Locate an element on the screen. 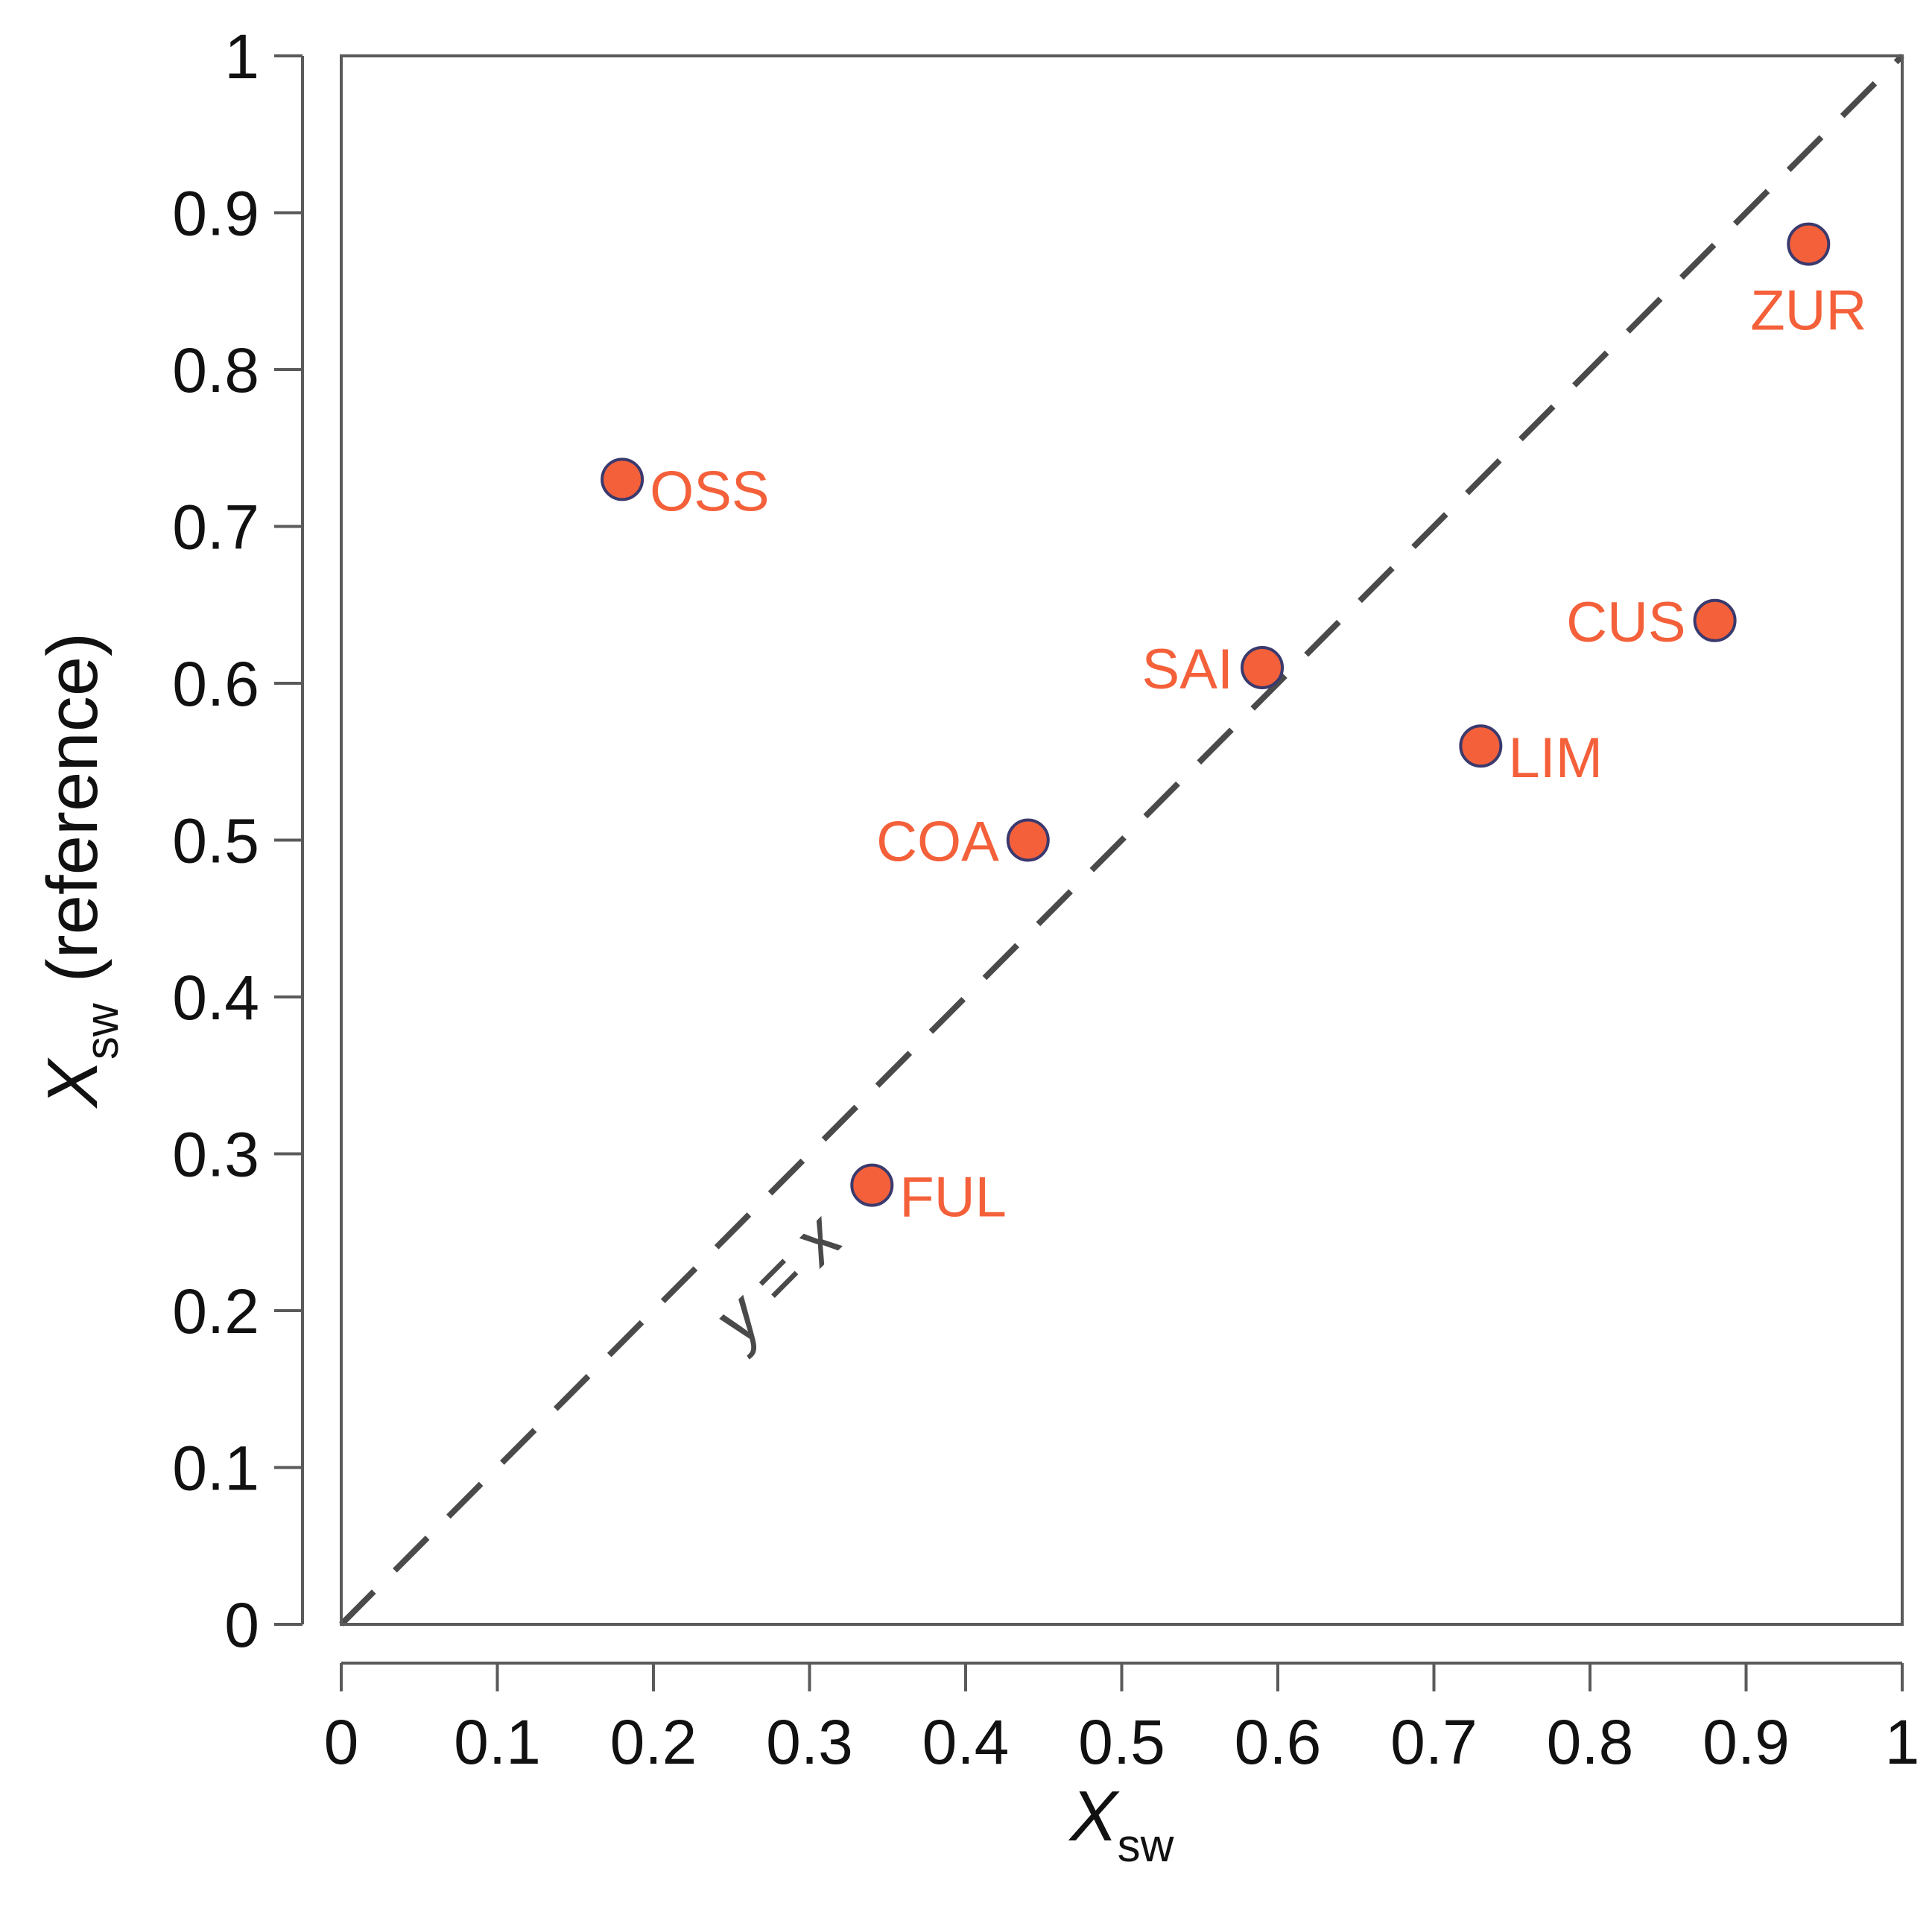 This screenshot has height=1906, width=1932. y-tick-label: 0 is located at coordinates (242, 1625).